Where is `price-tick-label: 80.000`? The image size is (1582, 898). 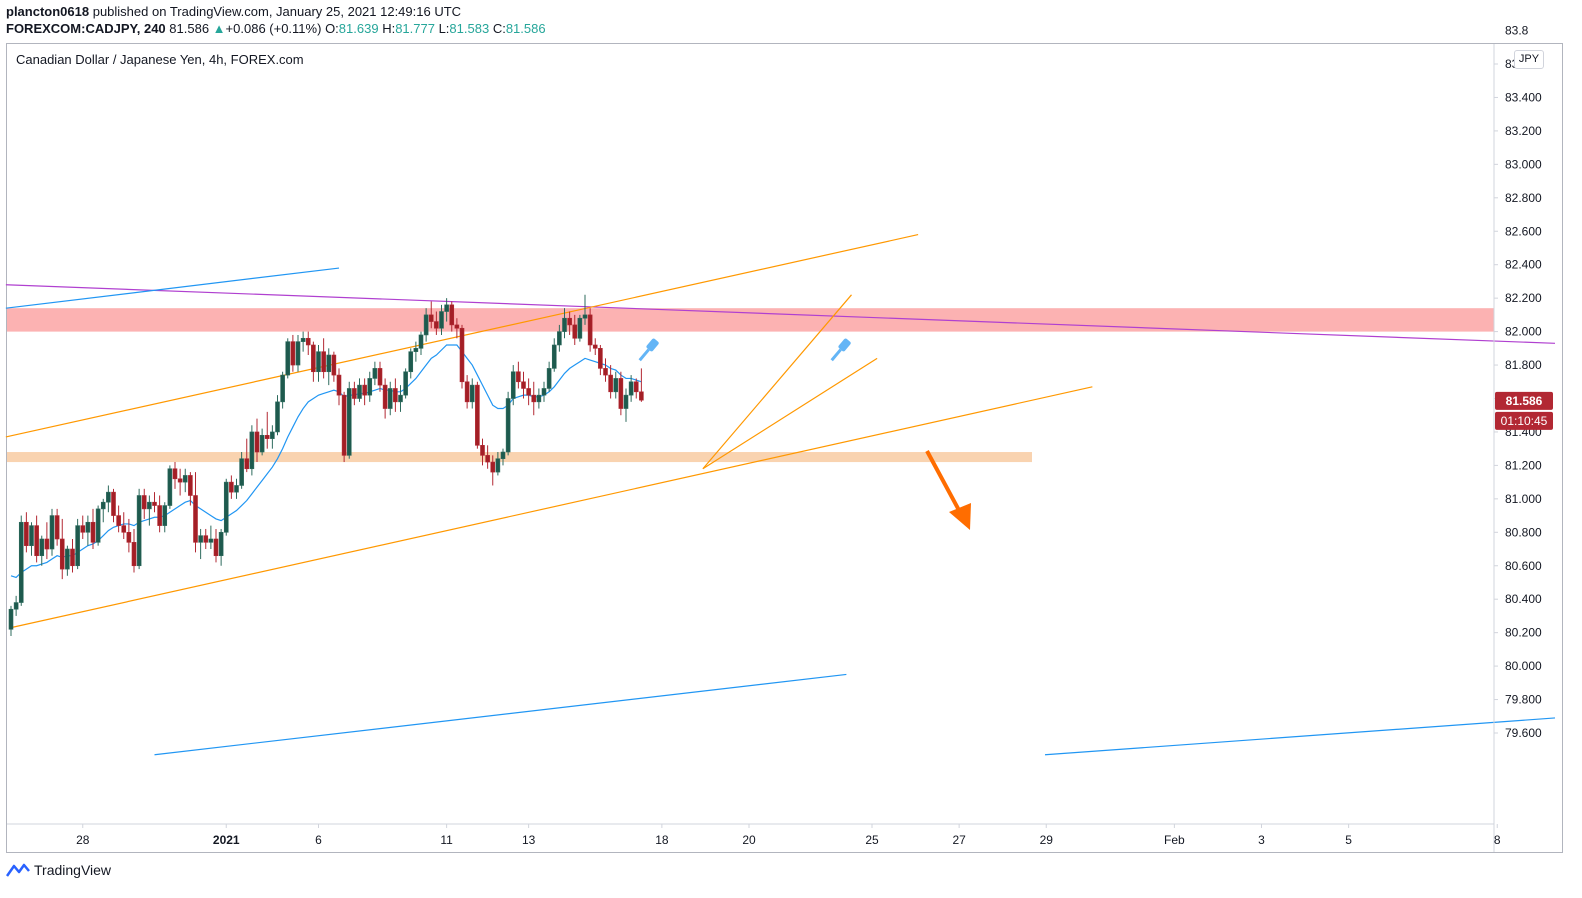 price-tick-label: 80.000 is located at coordinates (1523, 666).